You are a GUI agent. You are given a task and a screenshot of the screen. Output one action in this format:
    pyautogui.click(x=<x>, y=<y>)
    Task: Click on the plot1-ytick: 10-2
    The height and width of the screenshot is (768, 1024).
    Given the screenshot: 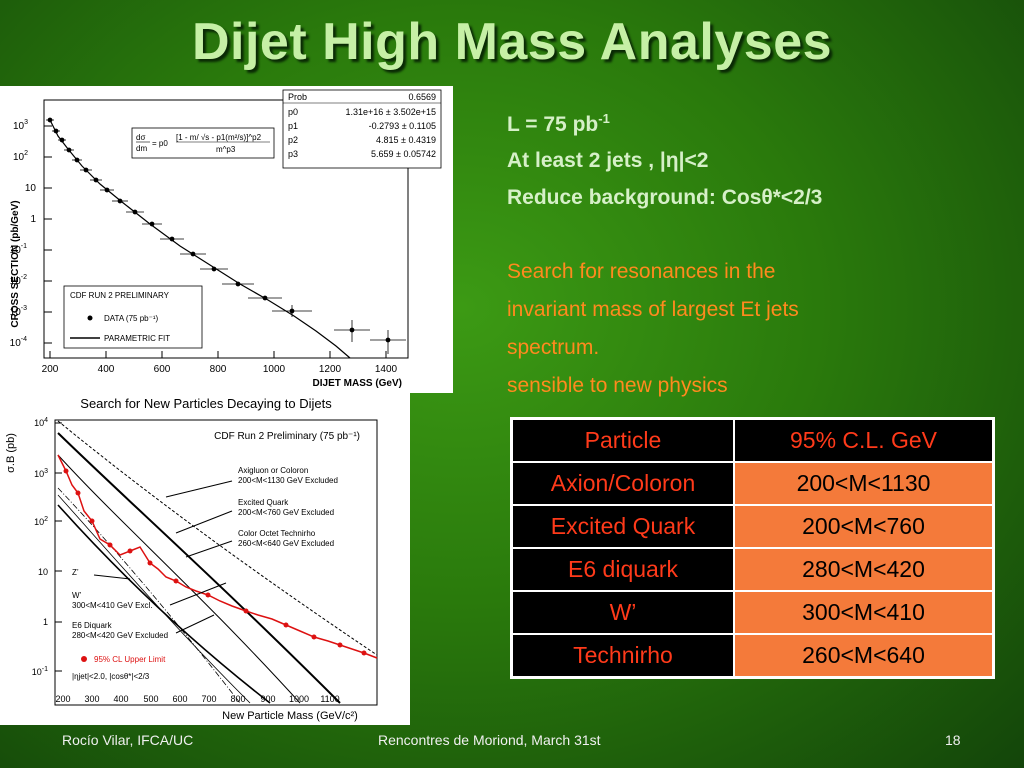 What is the action you would take?
    pyautogui.click(x=31, y=280)
    